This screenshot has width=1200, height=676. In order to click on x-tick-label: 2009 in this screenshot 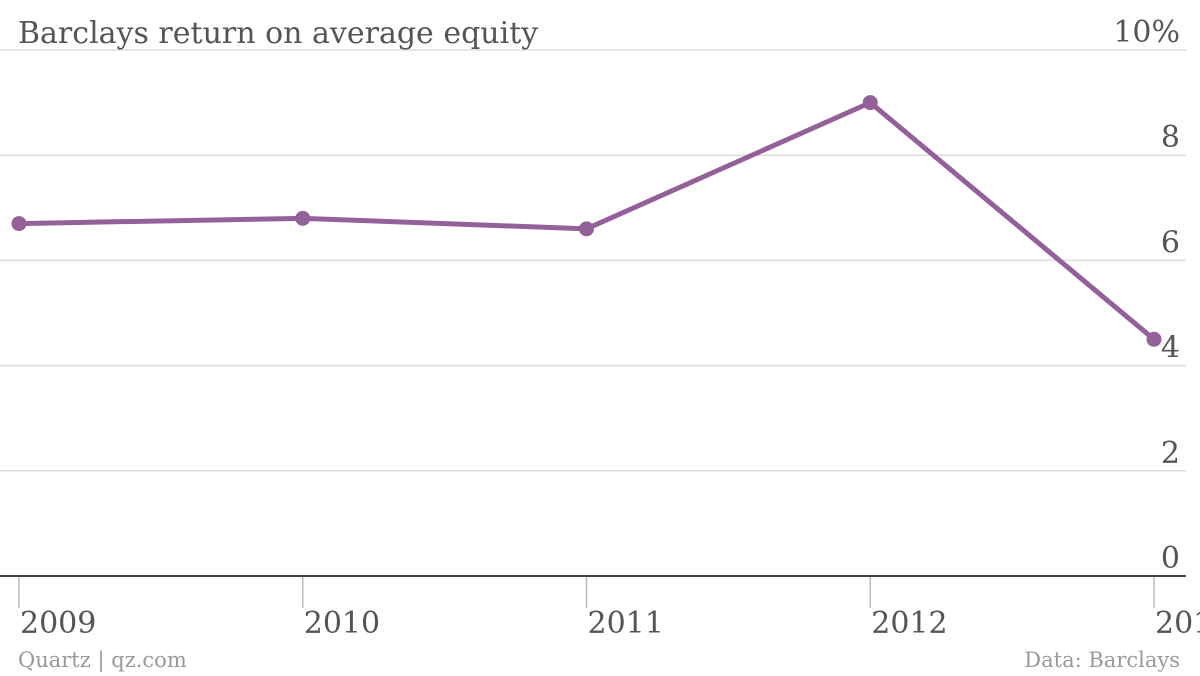, I will do `click(58, 623)`.